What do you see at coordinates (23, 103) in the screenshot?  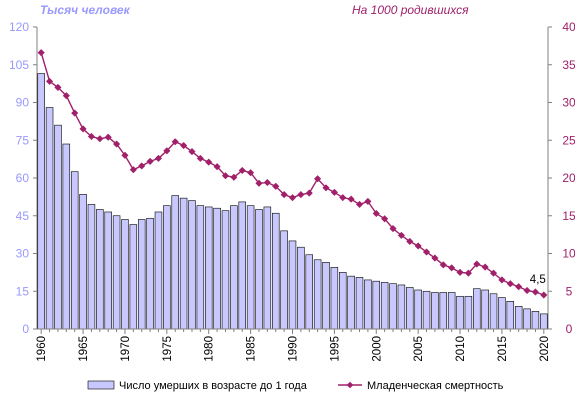 I see `left-axis-tick-label: 90` at bounding box center [23, 103].